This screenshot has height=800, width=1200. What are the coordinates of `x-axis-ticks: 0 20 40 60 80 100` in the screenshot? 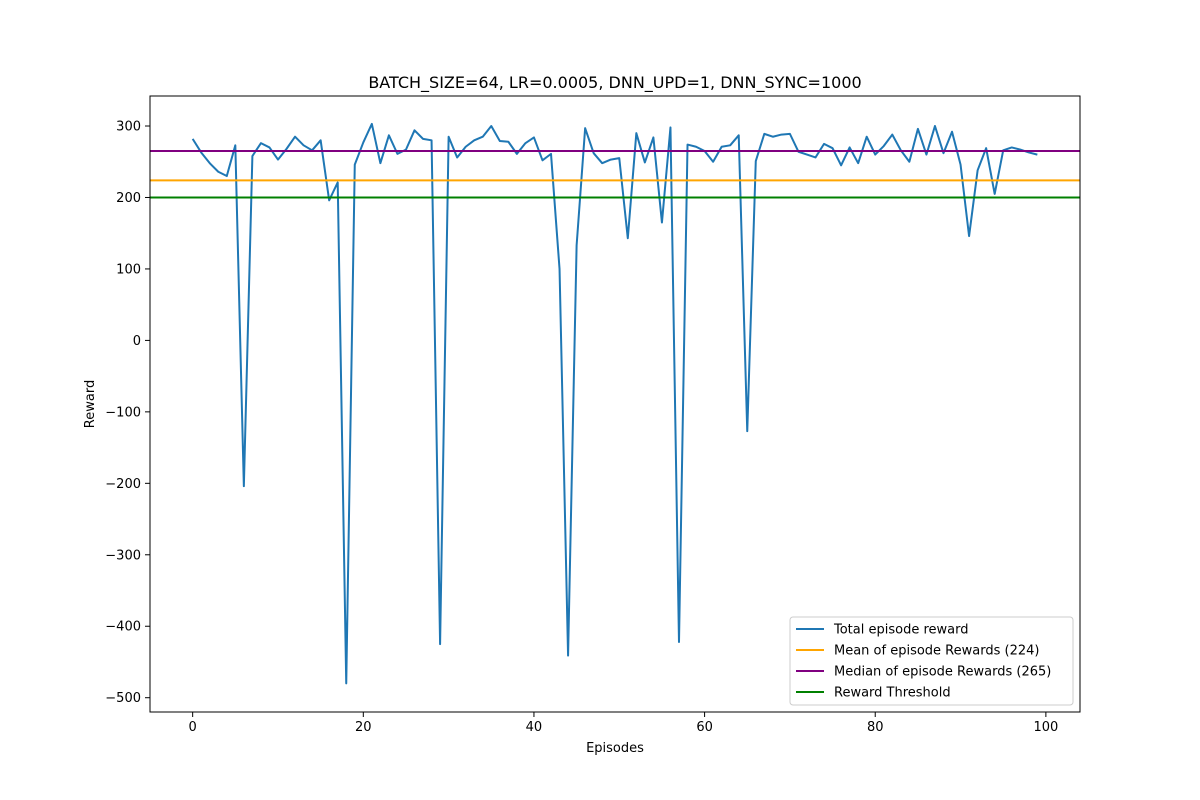 It's located at (623, 723).